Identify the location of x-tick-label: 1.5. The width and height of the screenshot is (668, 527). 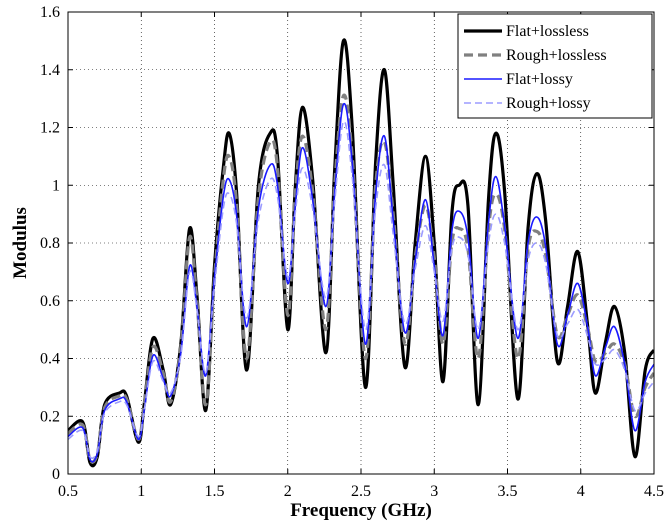
(215, 491).